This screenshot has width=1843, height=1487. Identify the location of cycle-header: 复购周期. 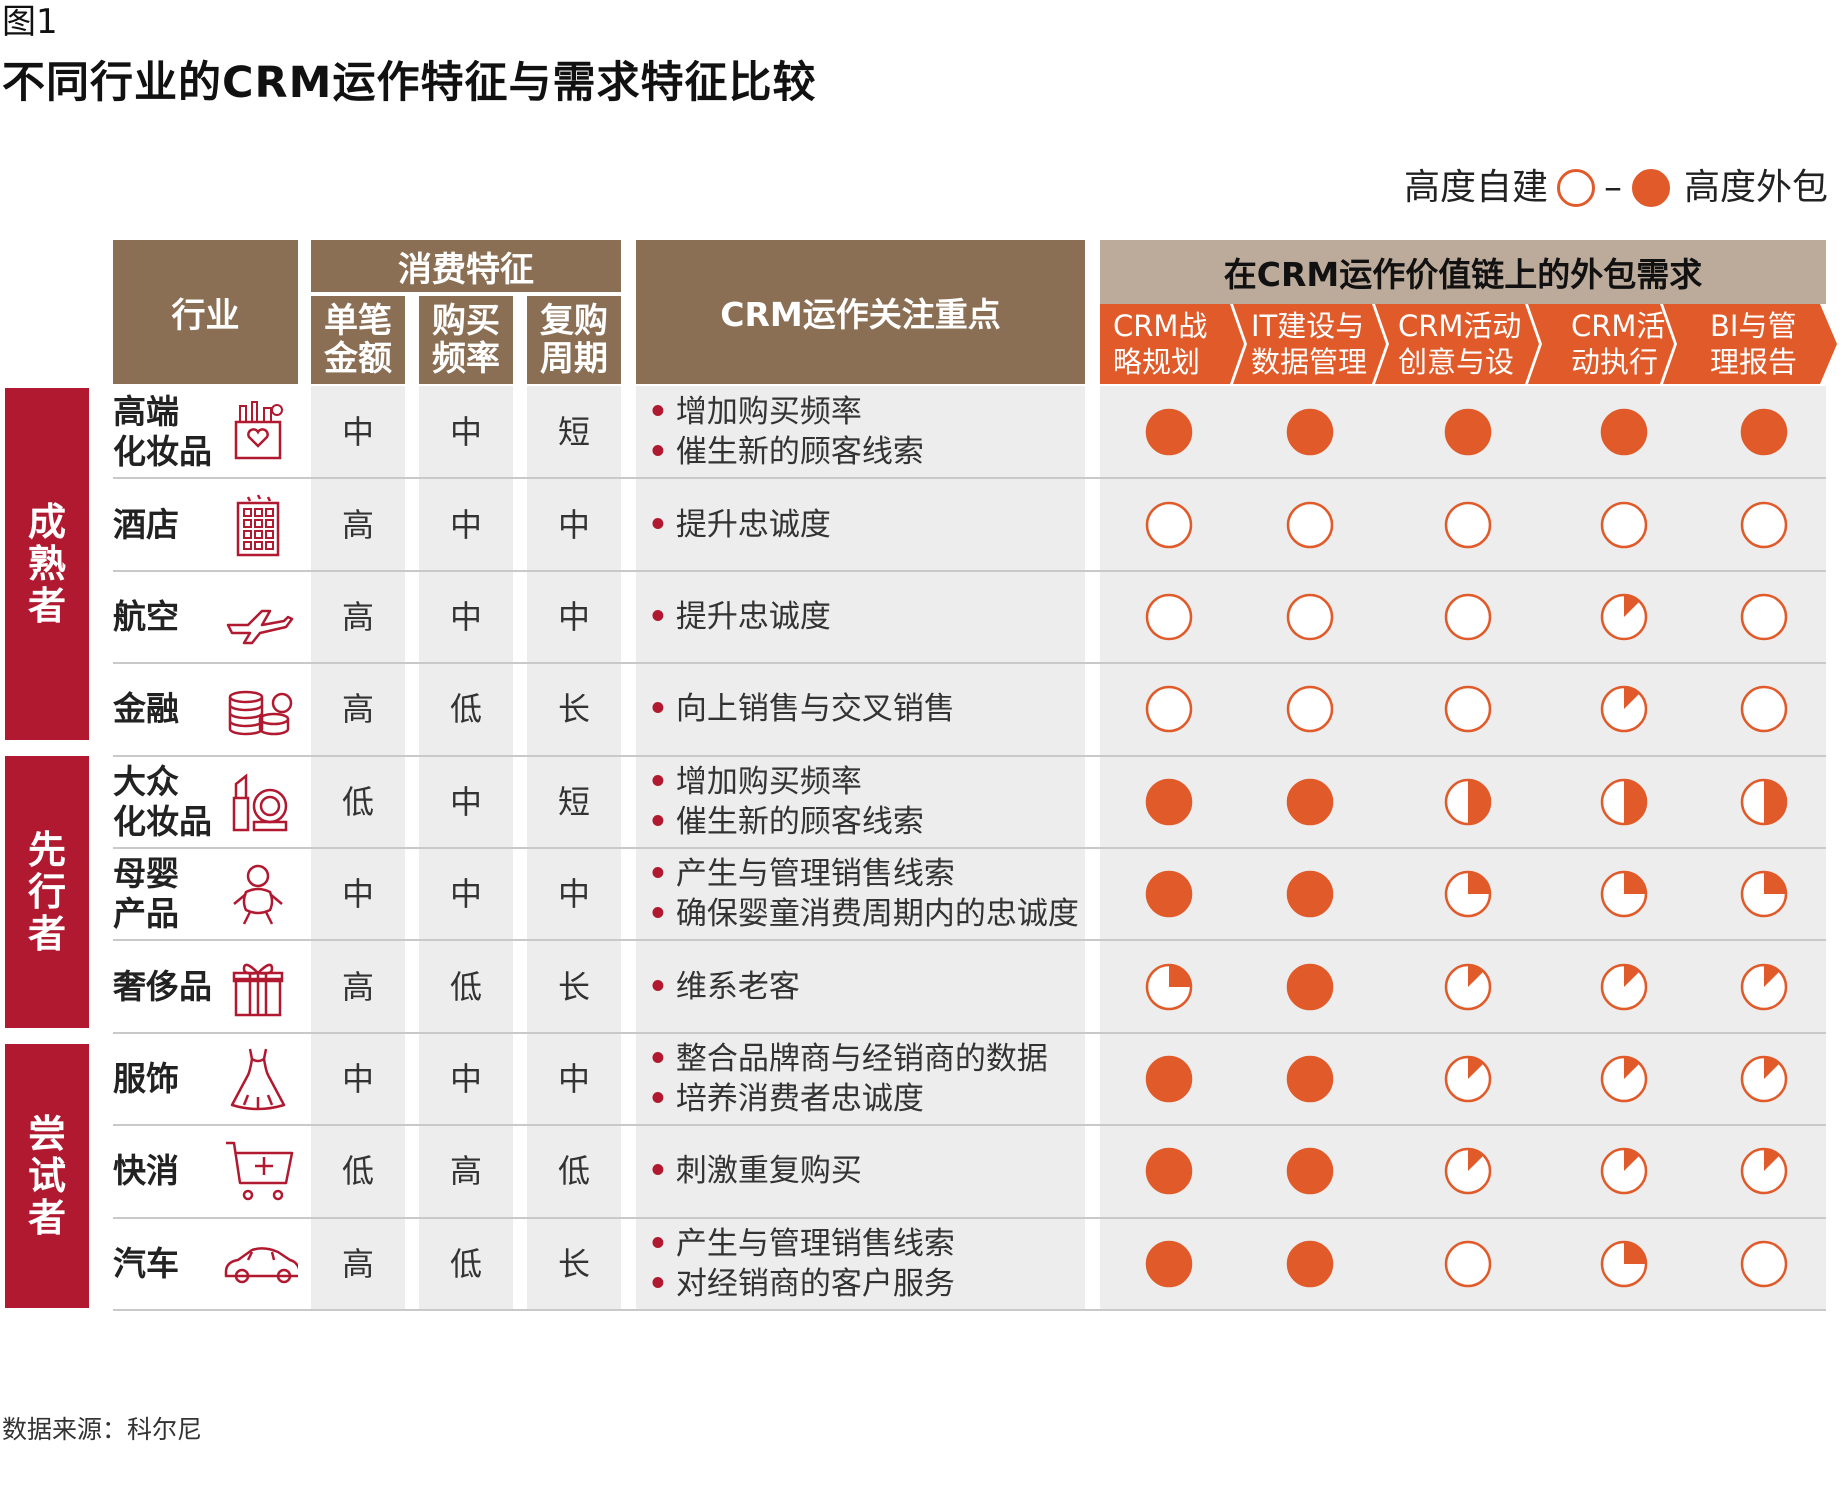
(574, 340).